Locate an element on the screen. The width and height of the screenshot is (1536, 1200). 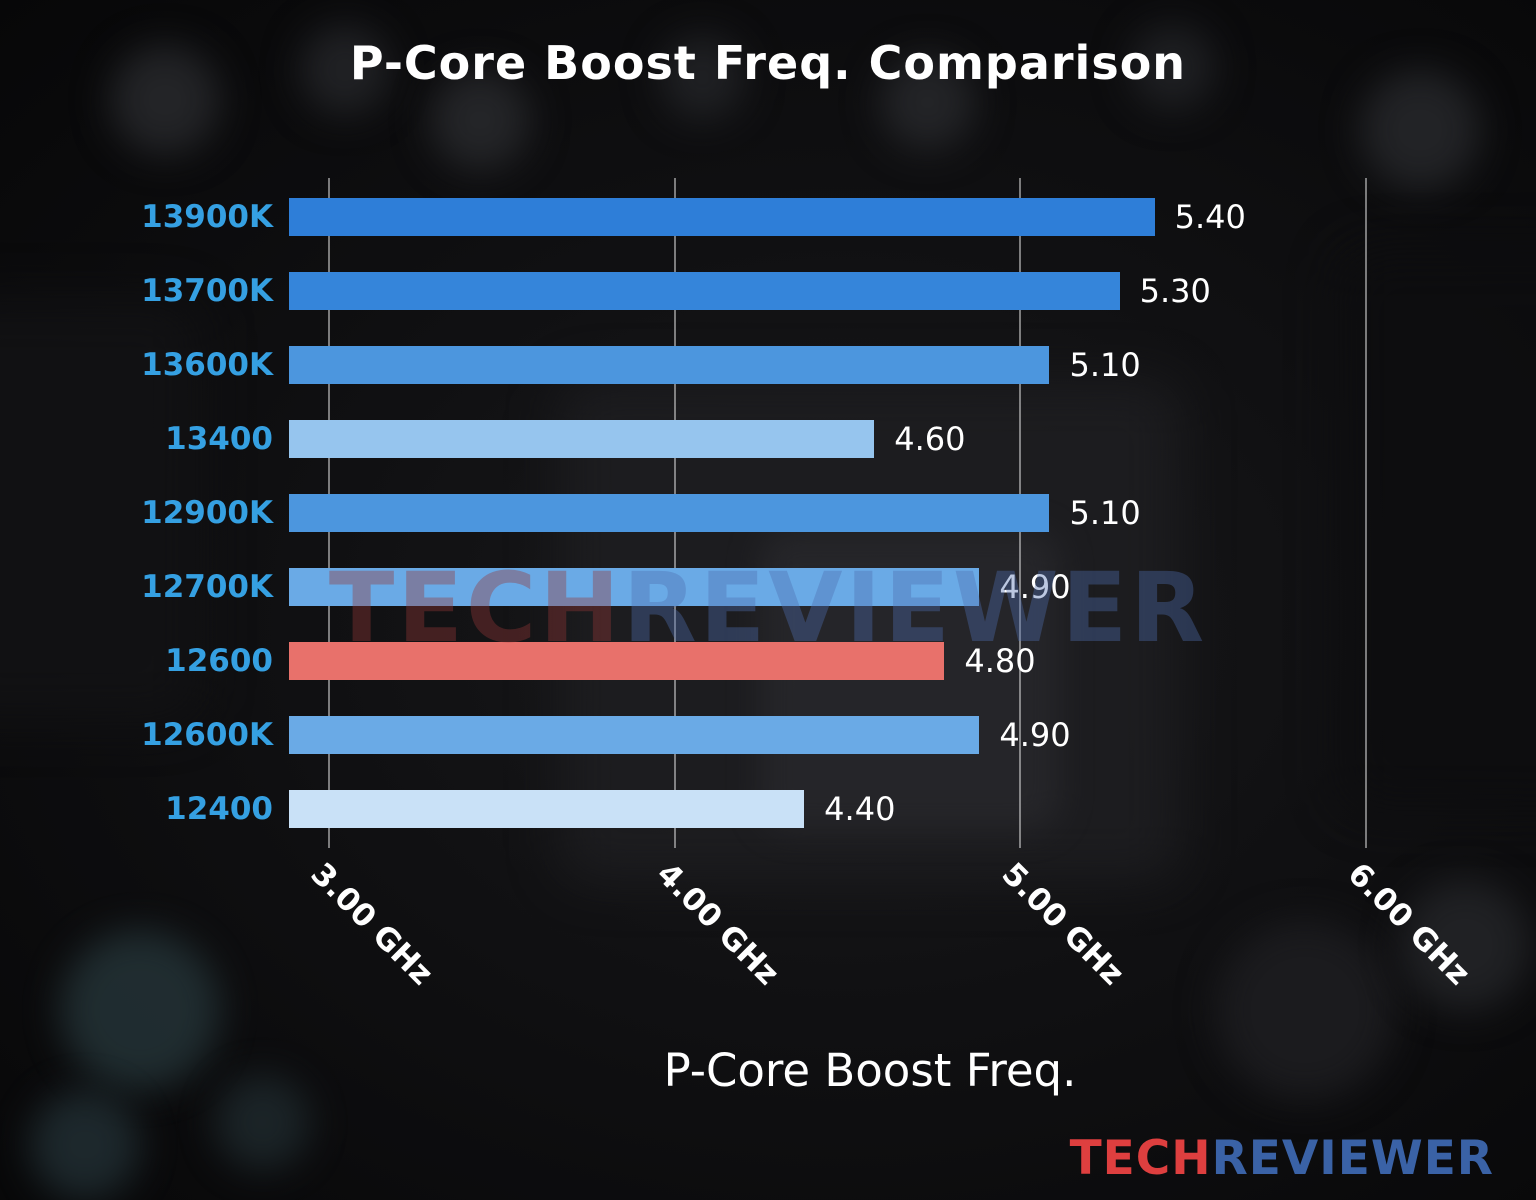
category-label: 12900K is located at coordinates (207, 513).